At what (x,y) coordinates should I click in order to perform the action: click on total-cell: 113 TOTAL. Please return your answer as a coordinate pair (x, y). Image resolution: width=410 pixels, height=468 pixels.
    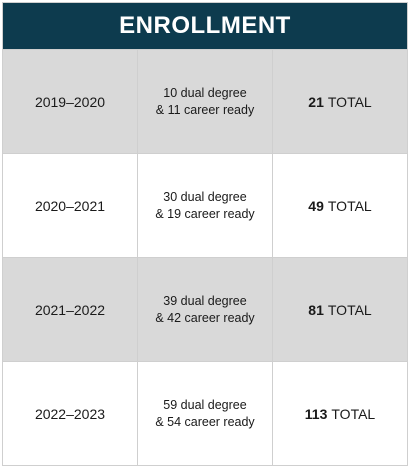
    Looking at the image, I should click on (339, 413).